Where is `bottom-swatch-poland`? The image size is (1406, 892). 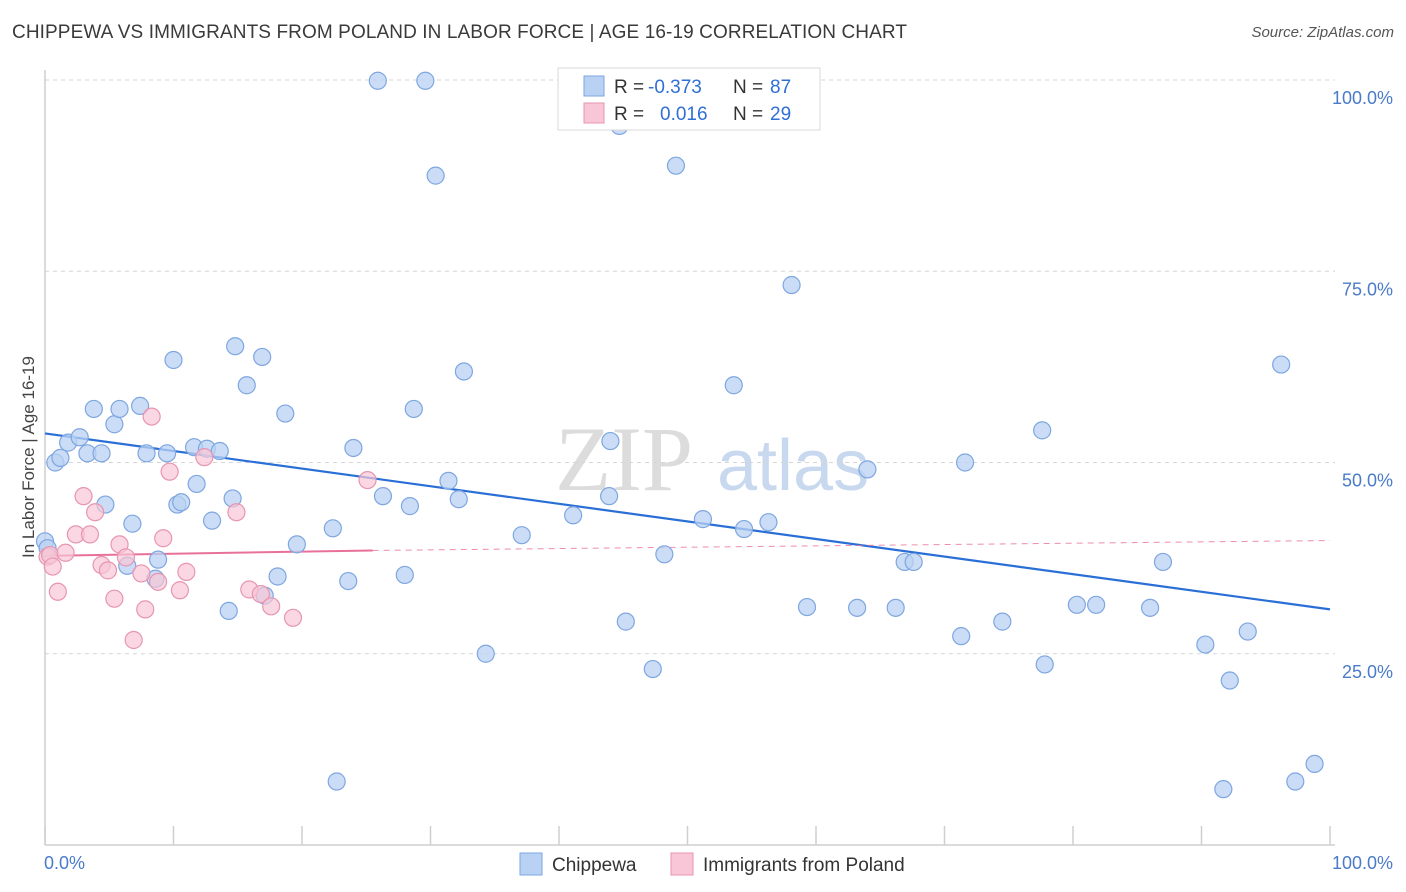 bottom-swatch-poland is located at coordinates (682, 864).